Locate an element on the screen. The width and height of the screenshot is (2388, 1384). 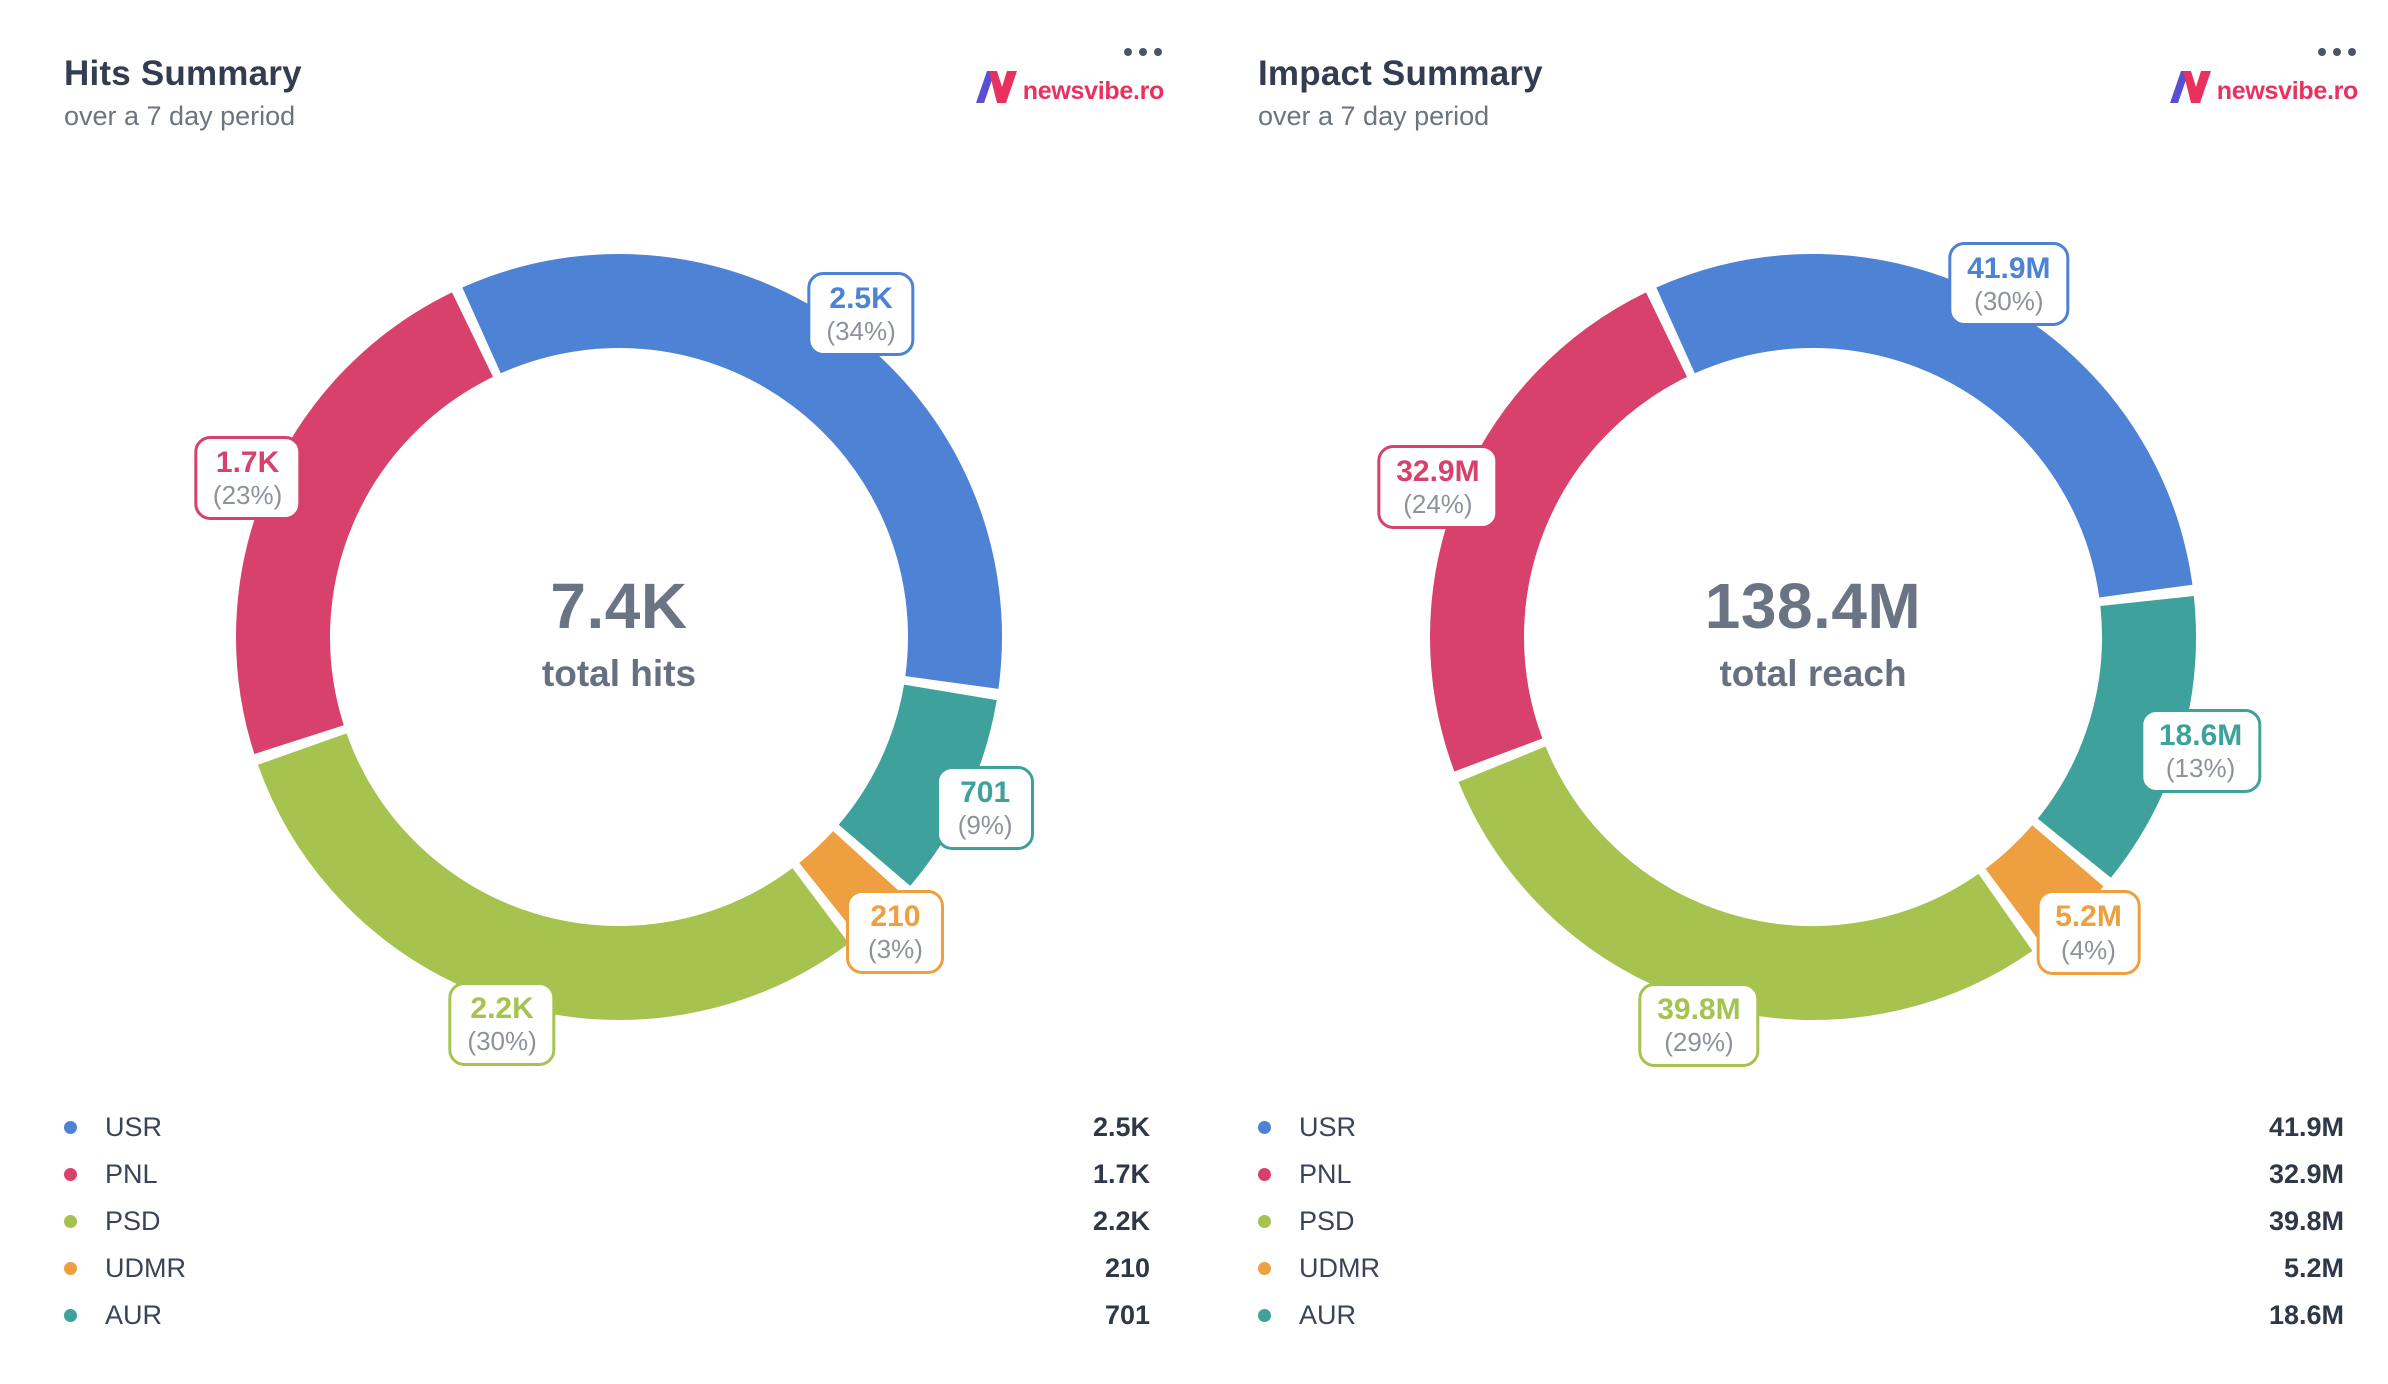
chart-title: Hits Summary is located at coordinates (183, 73).